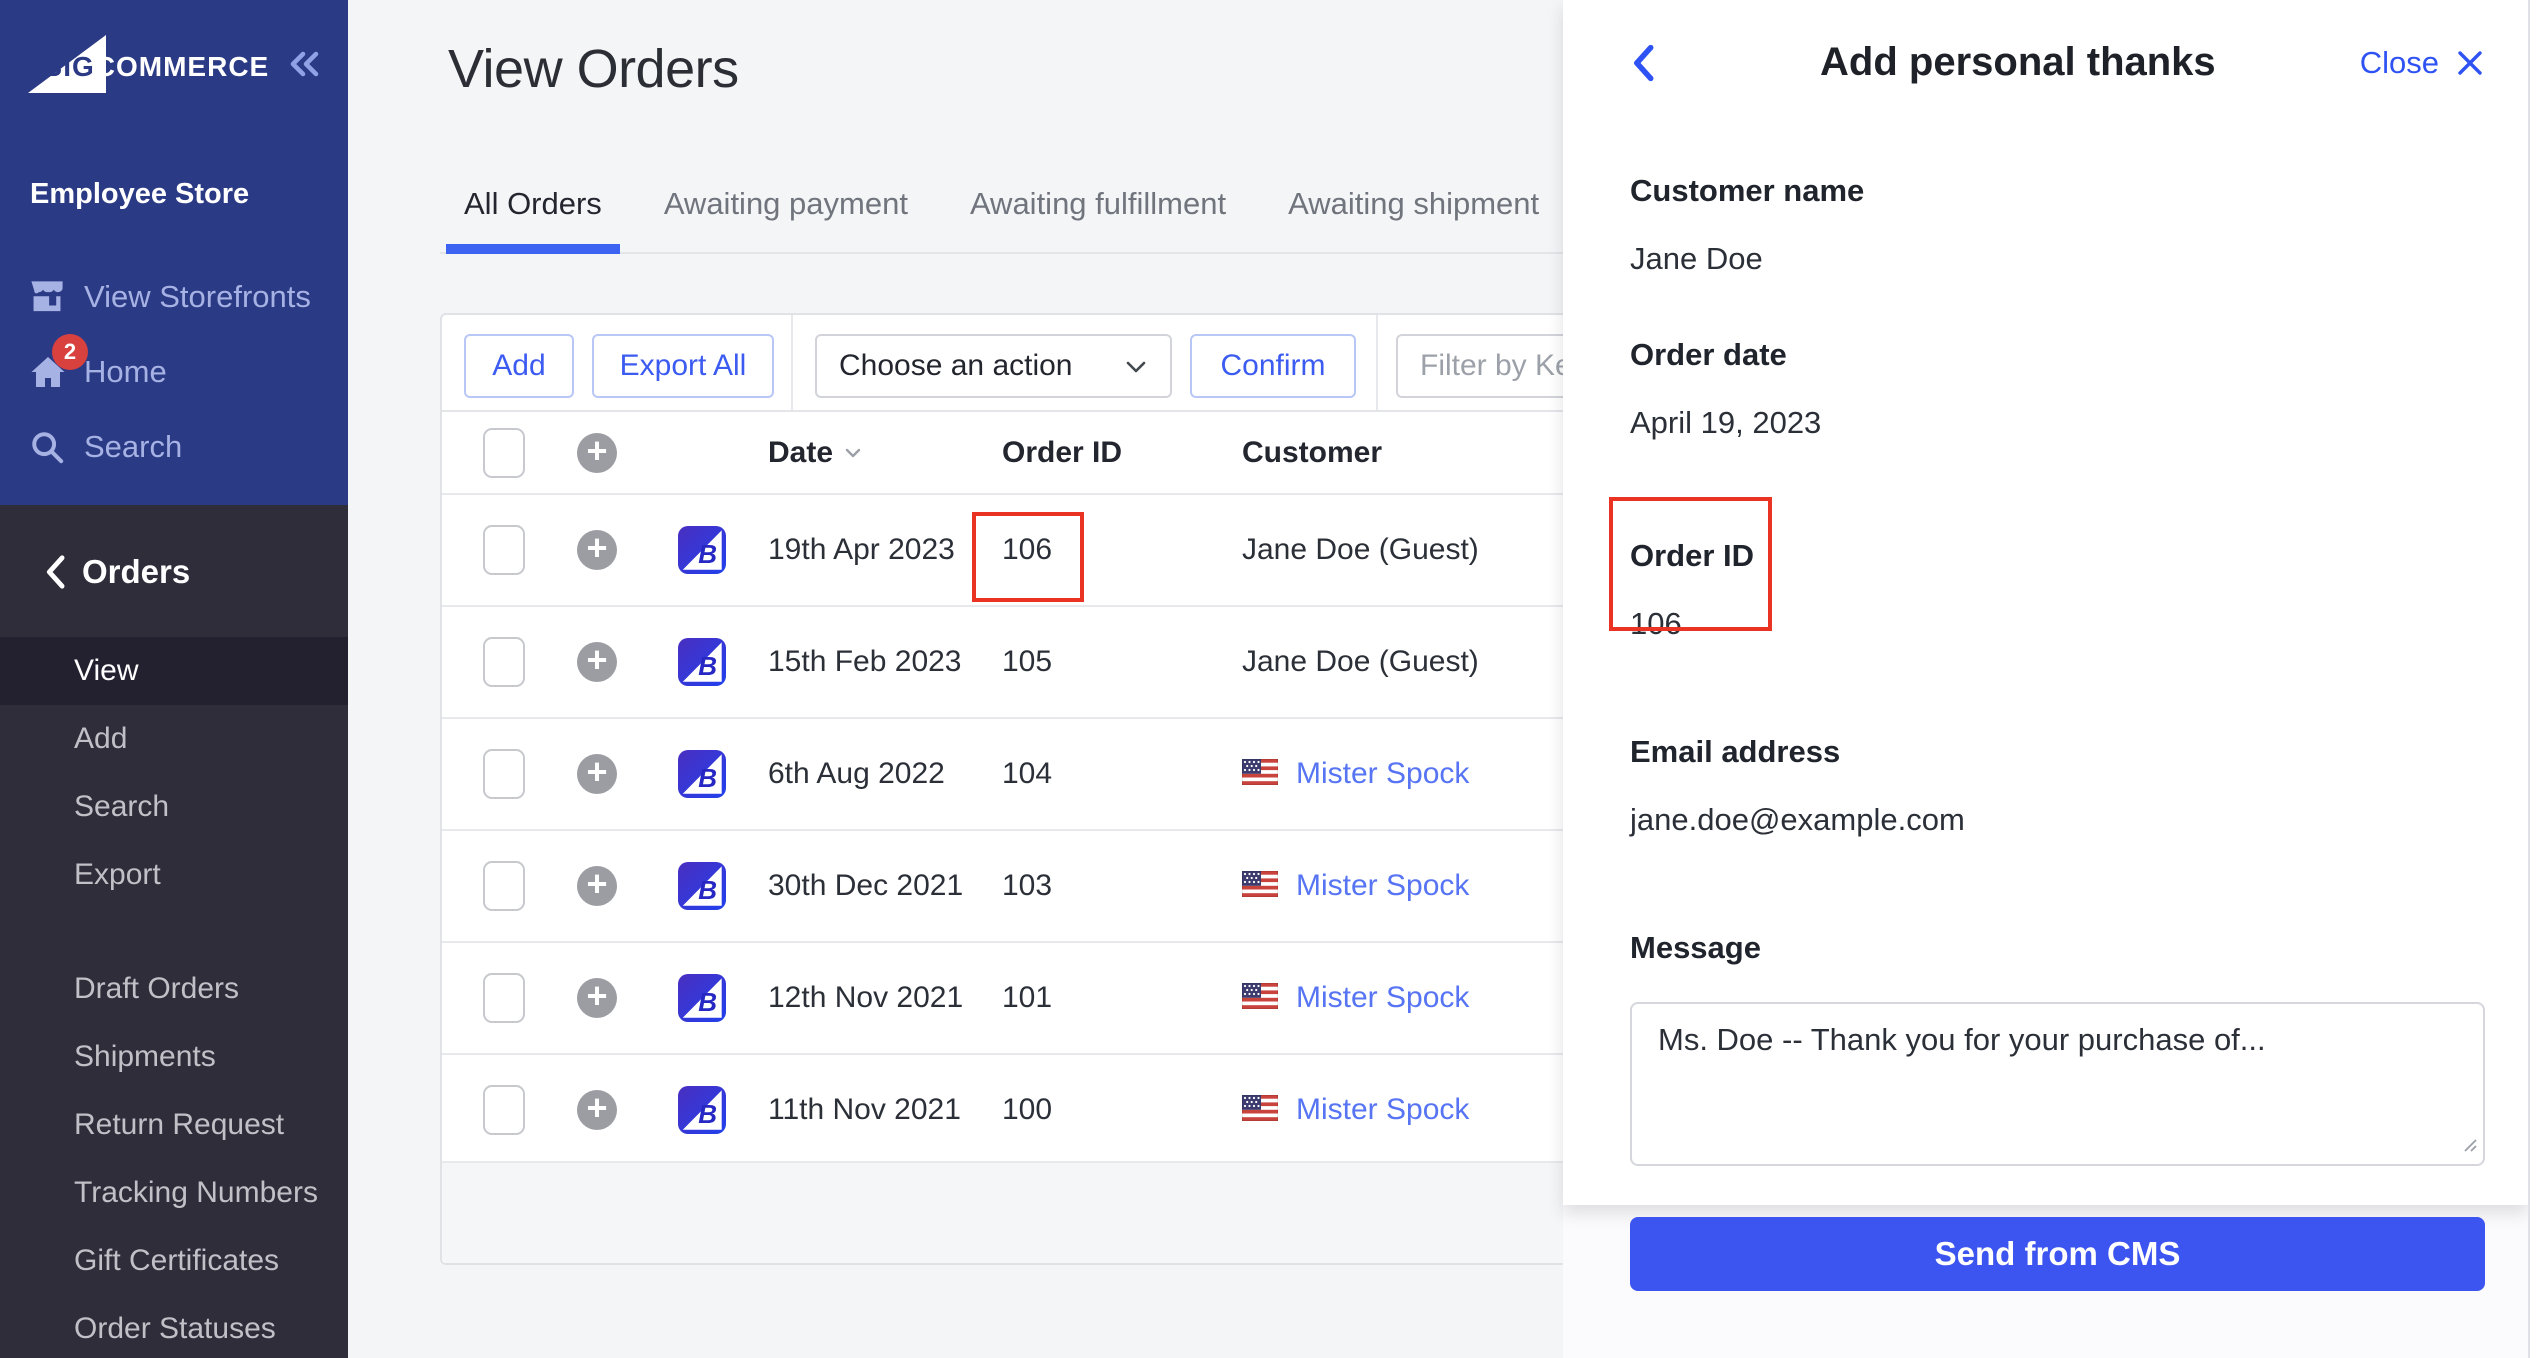 The image size is (2540, 1358). Describe the element at coordinates (1027, 773) in the screenshot. I see `order-id: 104` at that location.